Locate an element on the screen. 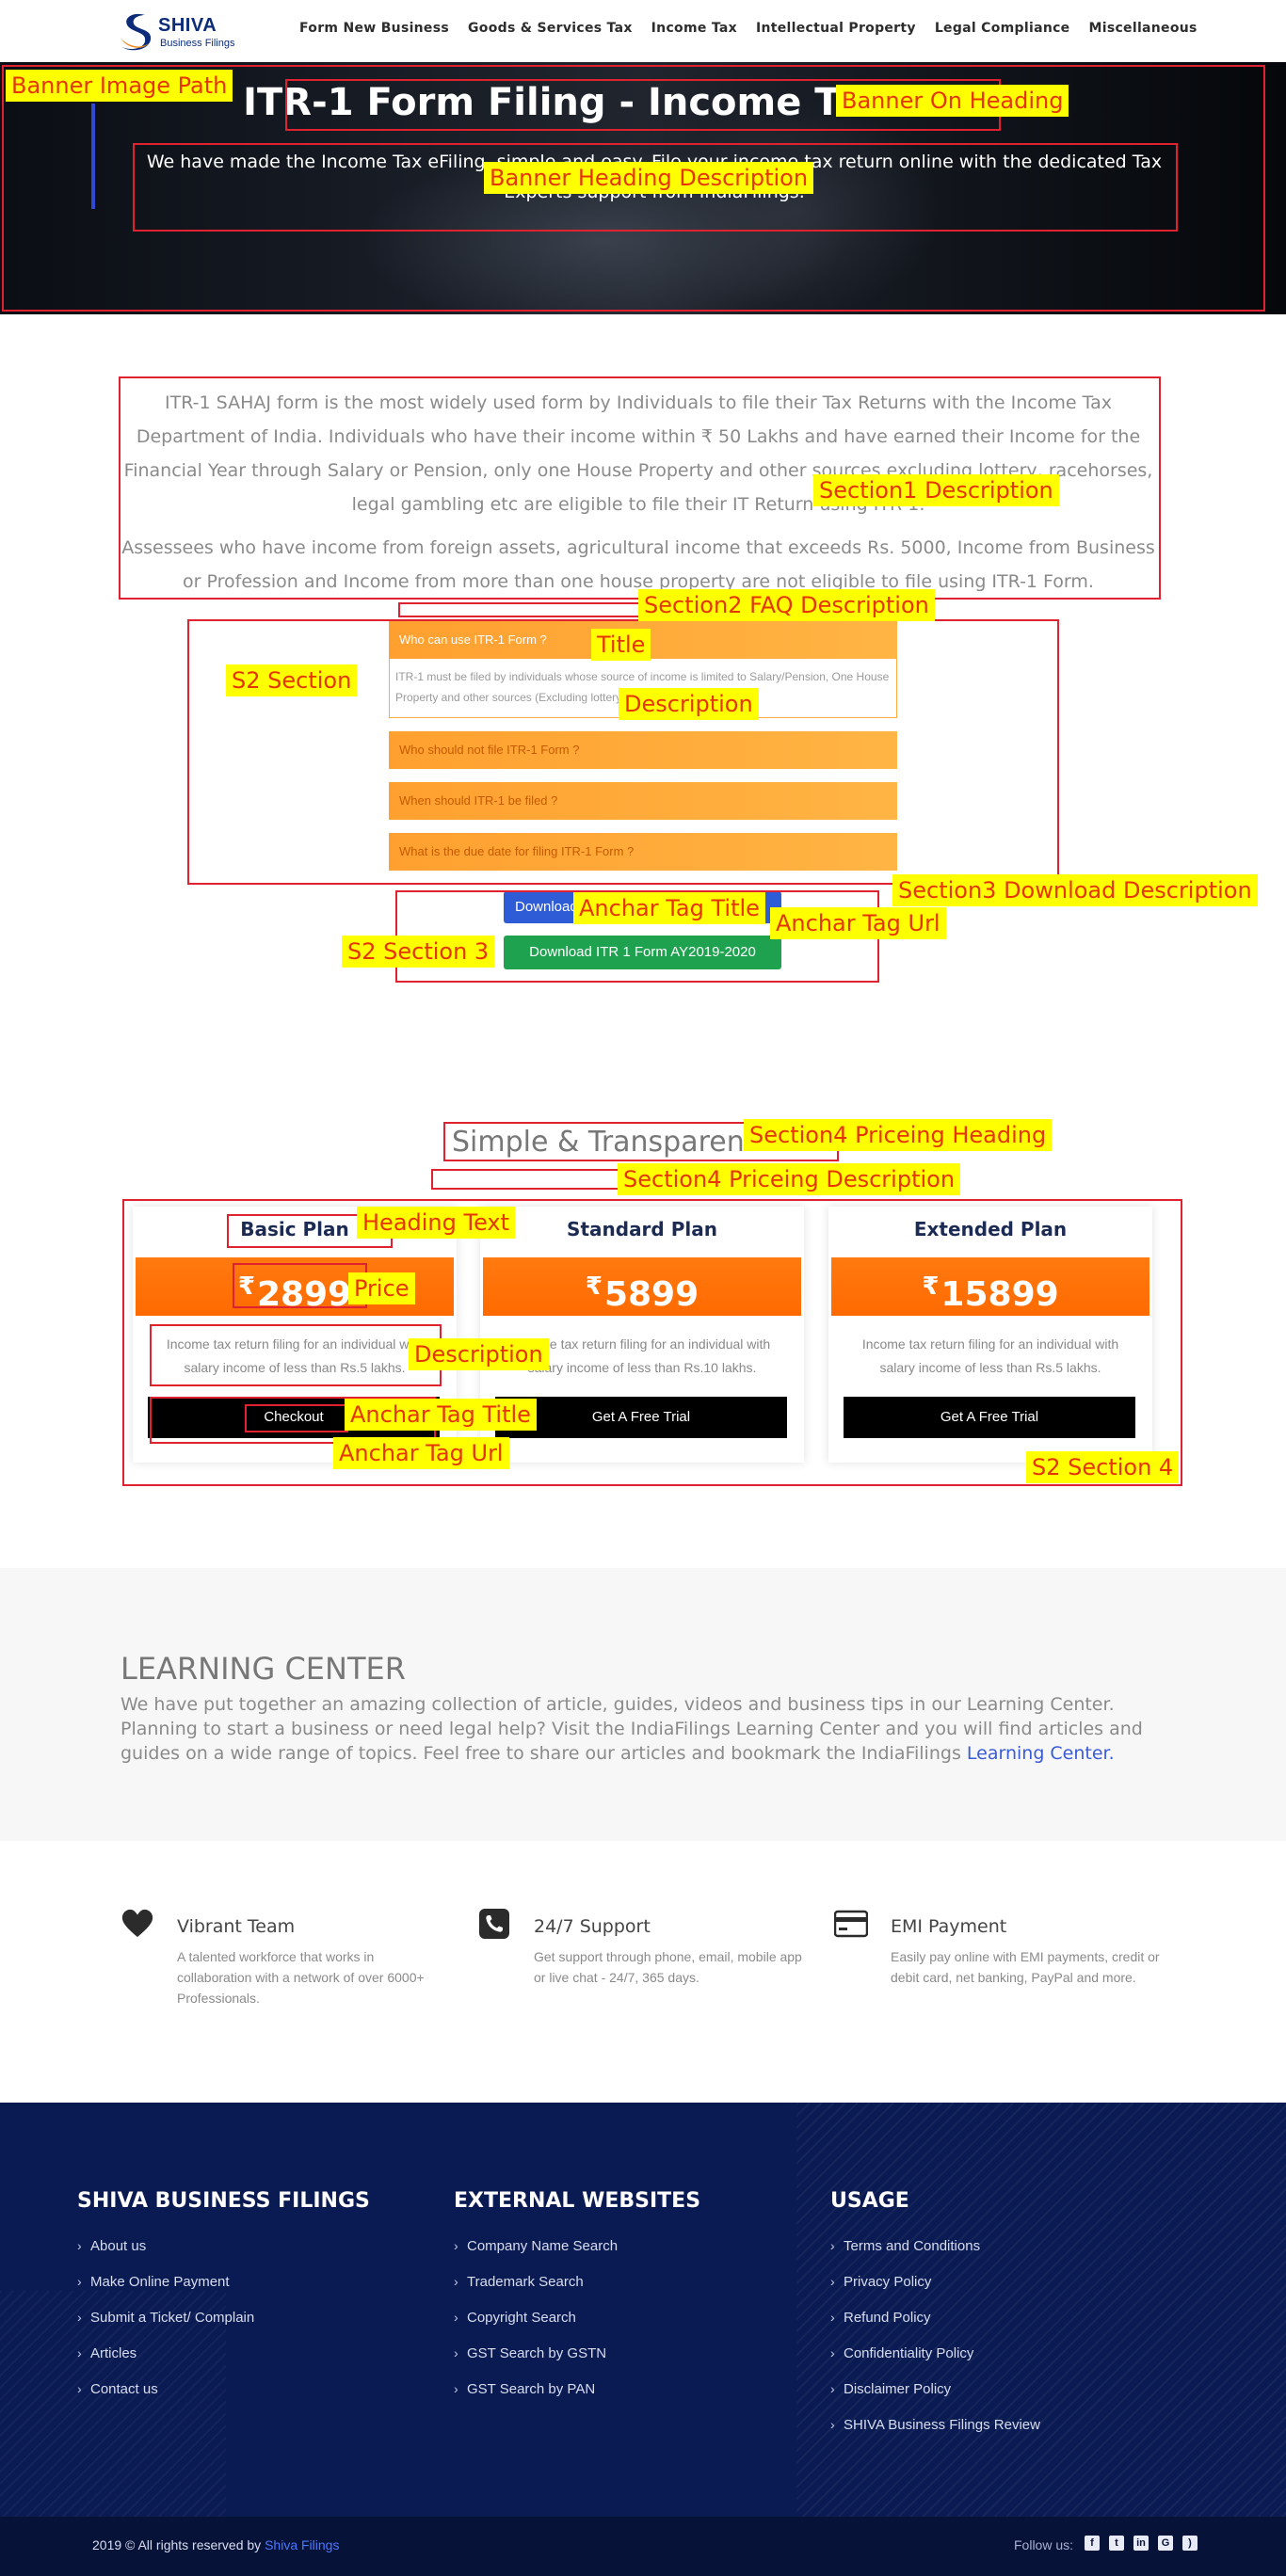 Image resolution: width=1286 pixels, height=2576 pixels. rupee-icon: ₹ is located at coordinates (931, 1286).